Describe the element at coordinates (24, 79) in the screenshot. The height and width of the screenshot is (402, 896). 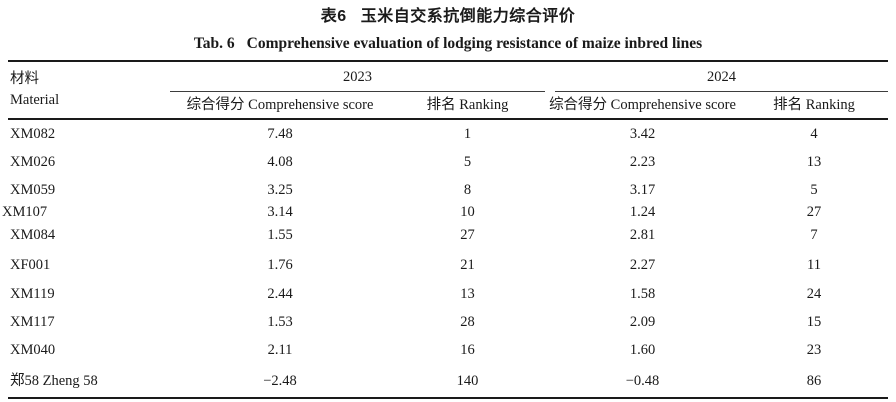
I see `material-header-zh: 材料` at that location.